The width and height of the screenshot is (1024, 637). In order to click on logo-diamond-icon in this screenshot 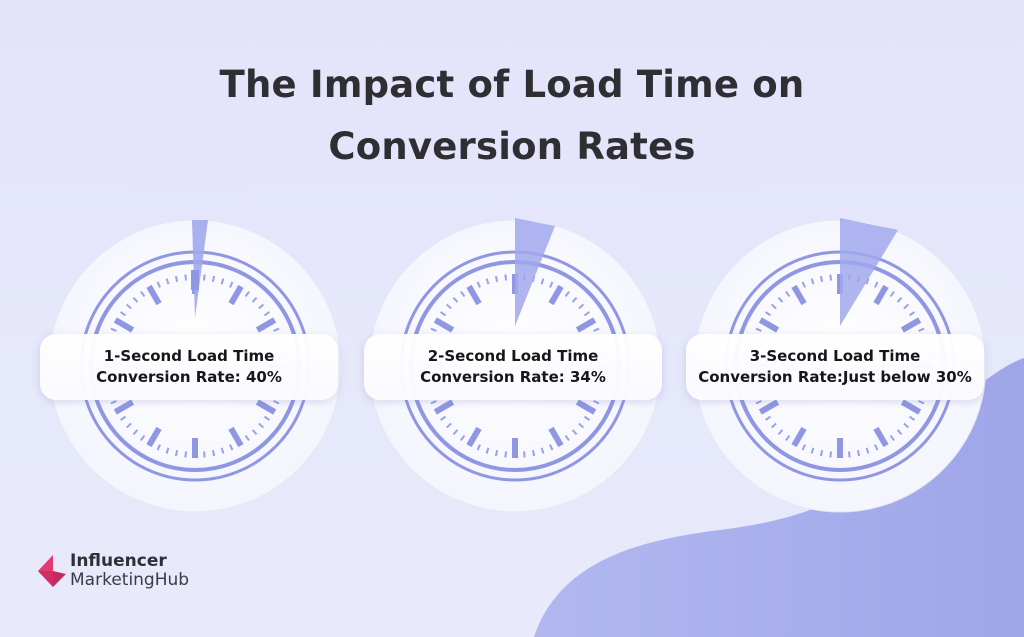, I will do `click(52, 571)`.